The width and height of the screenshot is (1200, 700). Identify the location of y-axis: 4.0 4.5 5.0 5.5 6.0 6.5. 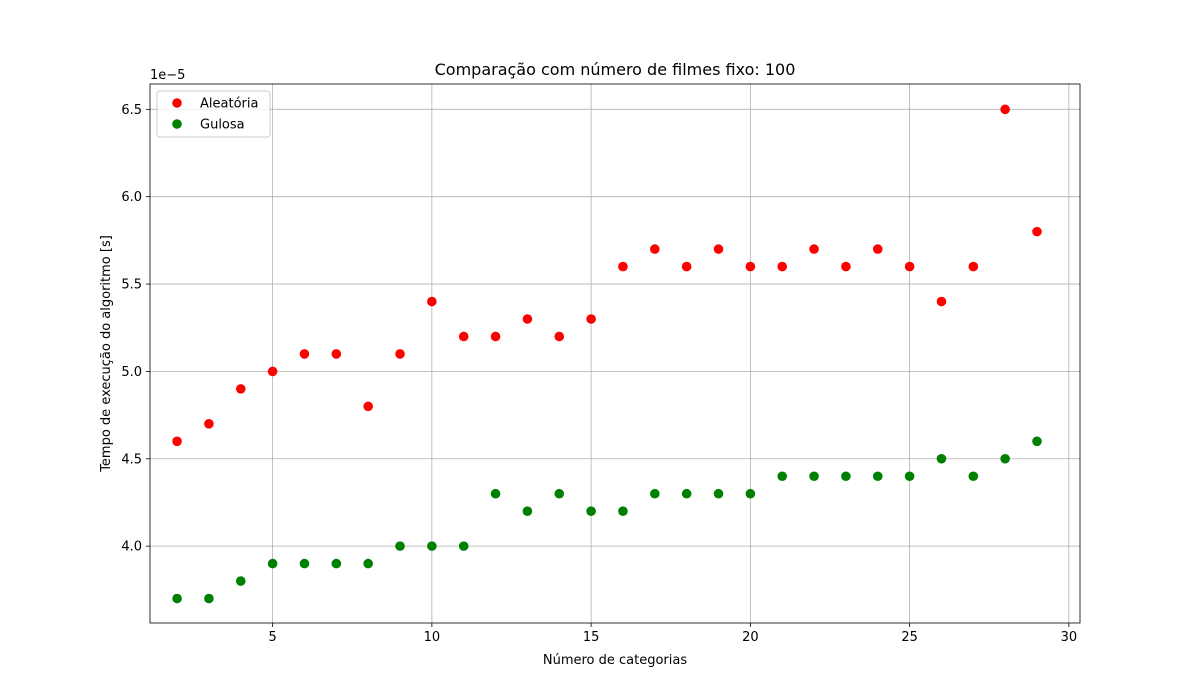
(135, 329).